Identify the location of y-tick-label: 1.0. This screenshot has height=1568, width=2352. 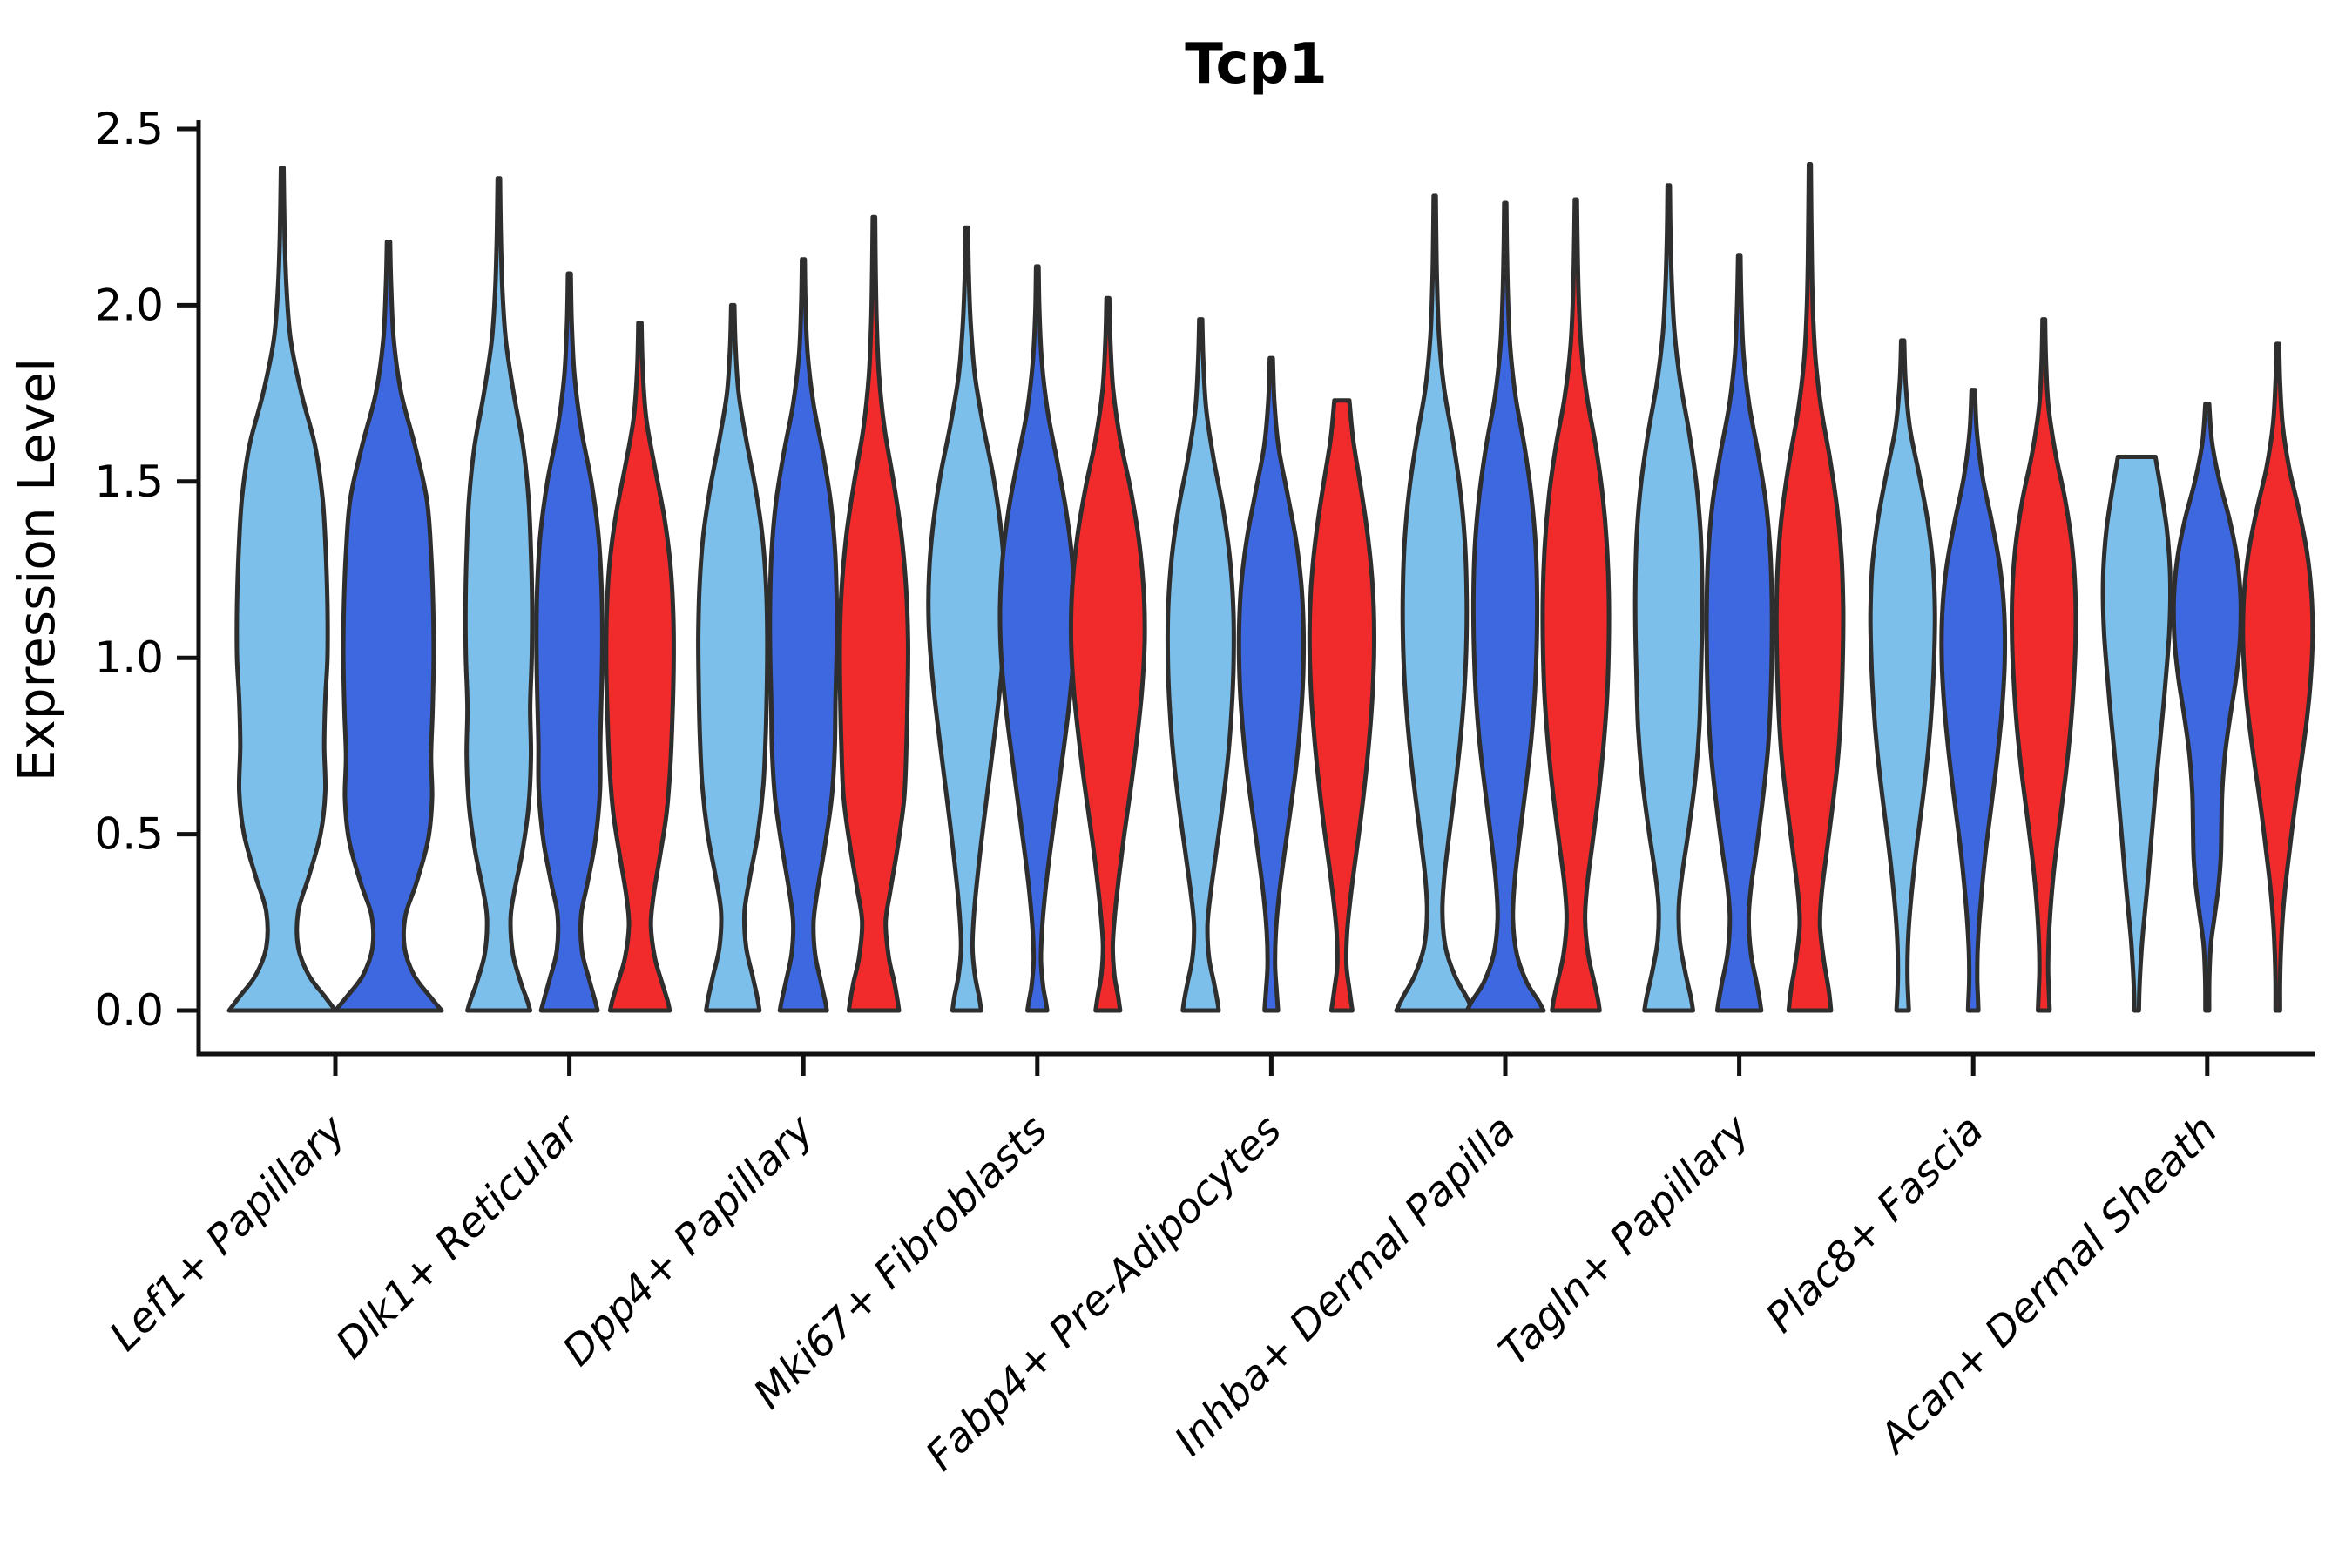
(129, 657).